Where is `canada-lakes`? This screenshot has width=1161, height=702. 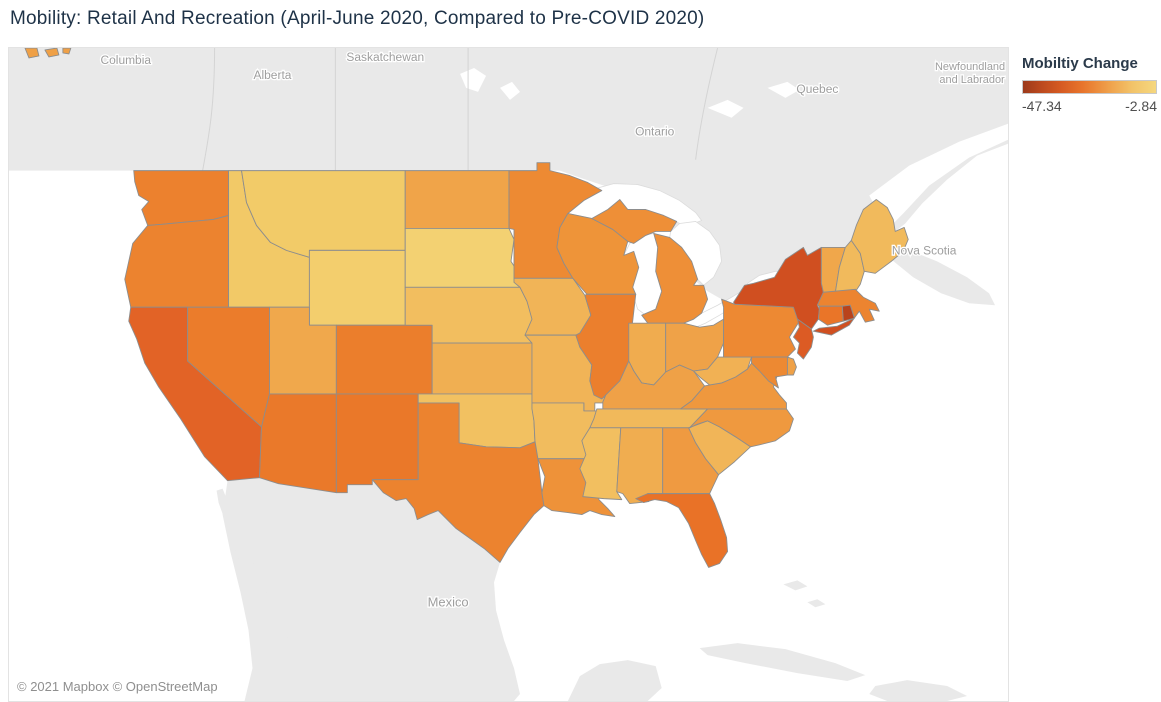 canada-lakes is located at coordinates (630, 92).